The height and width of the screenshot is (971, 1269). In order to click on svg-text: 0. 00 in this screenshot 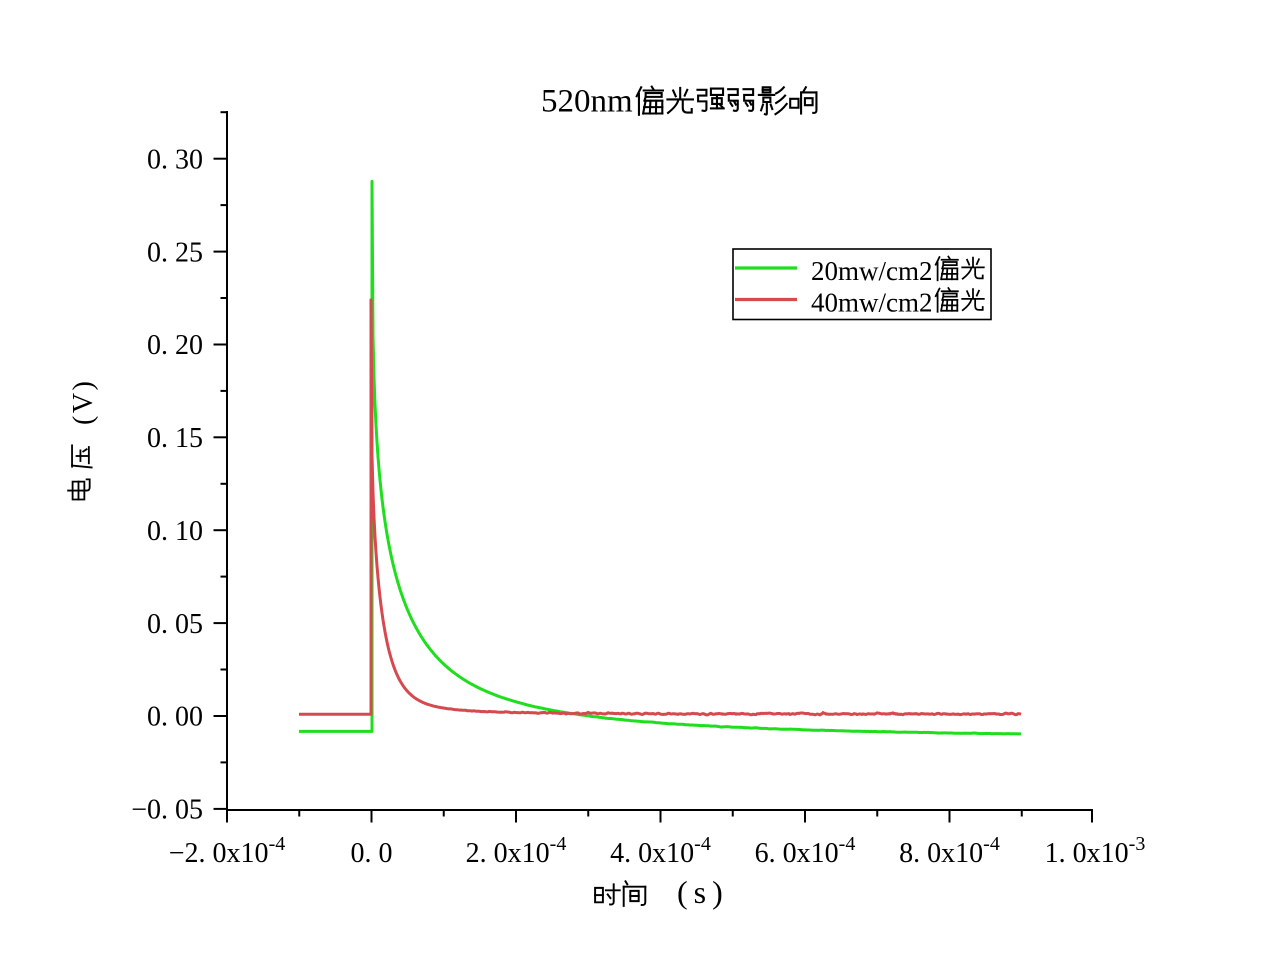, I will do `click(175, 717)`.